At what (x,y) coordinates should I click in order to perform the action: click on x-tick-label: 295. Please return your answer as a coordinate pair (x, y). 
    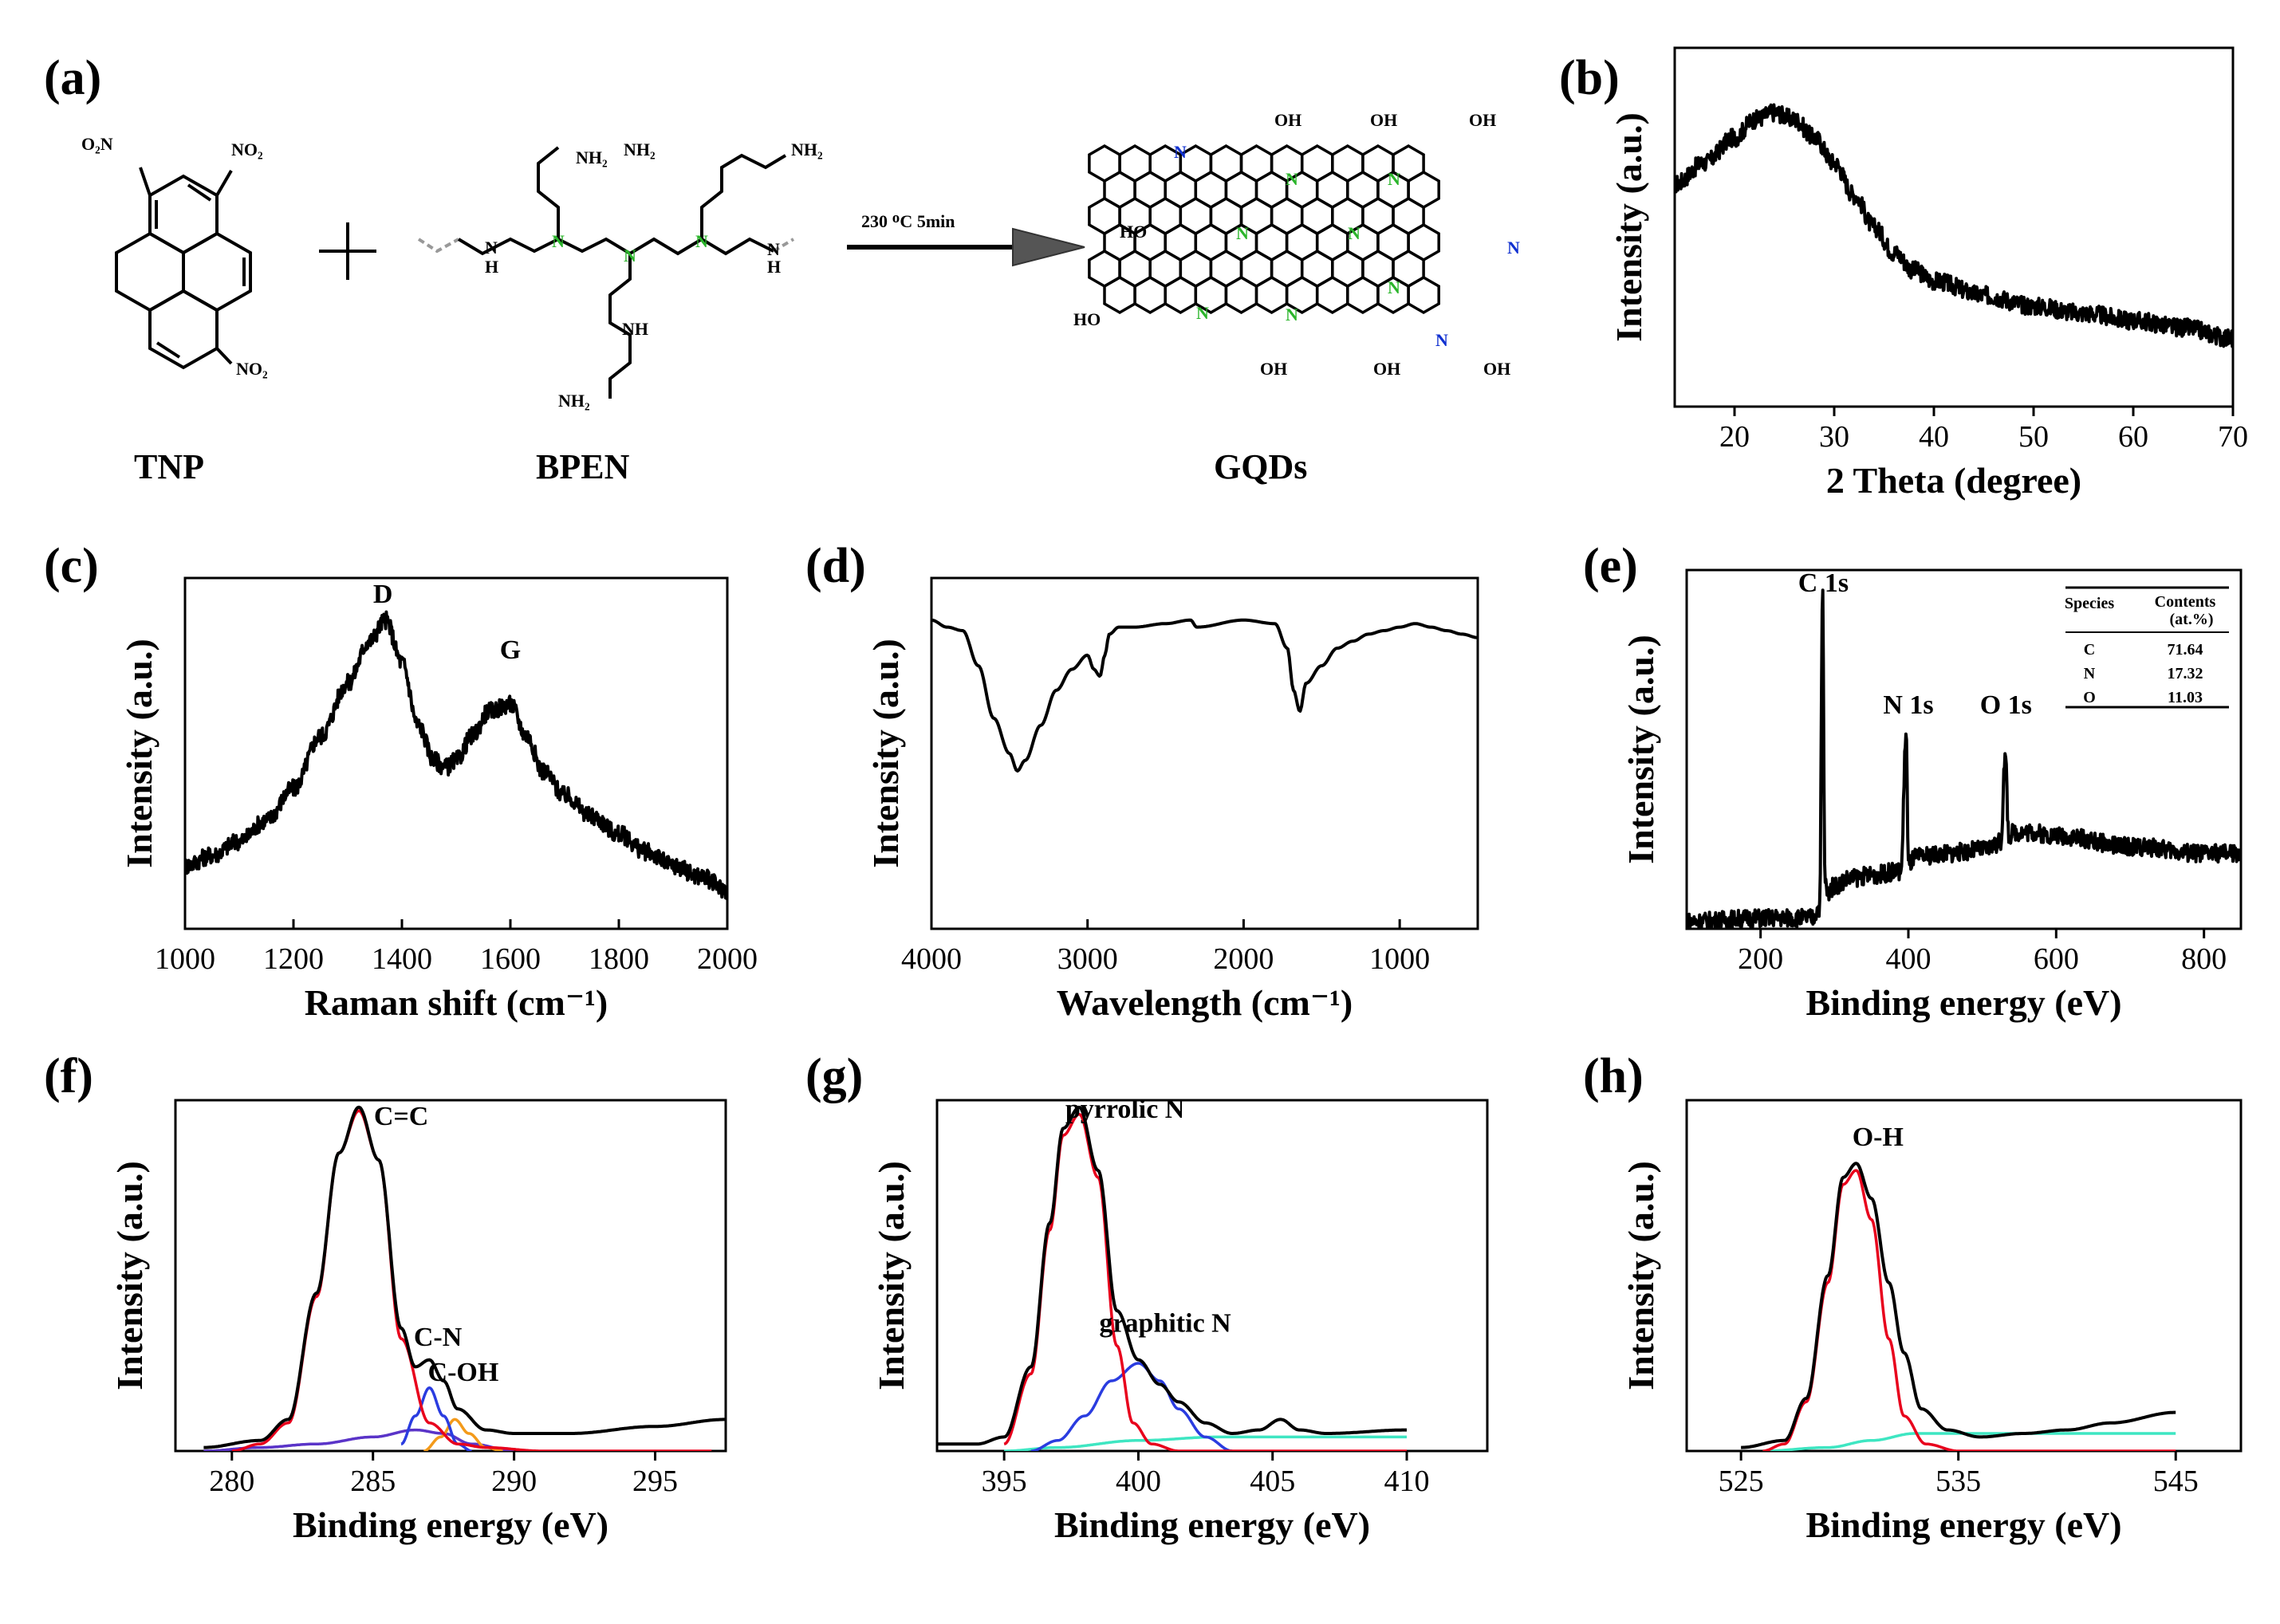
    Looking at the image, I should click on (655, 1482).